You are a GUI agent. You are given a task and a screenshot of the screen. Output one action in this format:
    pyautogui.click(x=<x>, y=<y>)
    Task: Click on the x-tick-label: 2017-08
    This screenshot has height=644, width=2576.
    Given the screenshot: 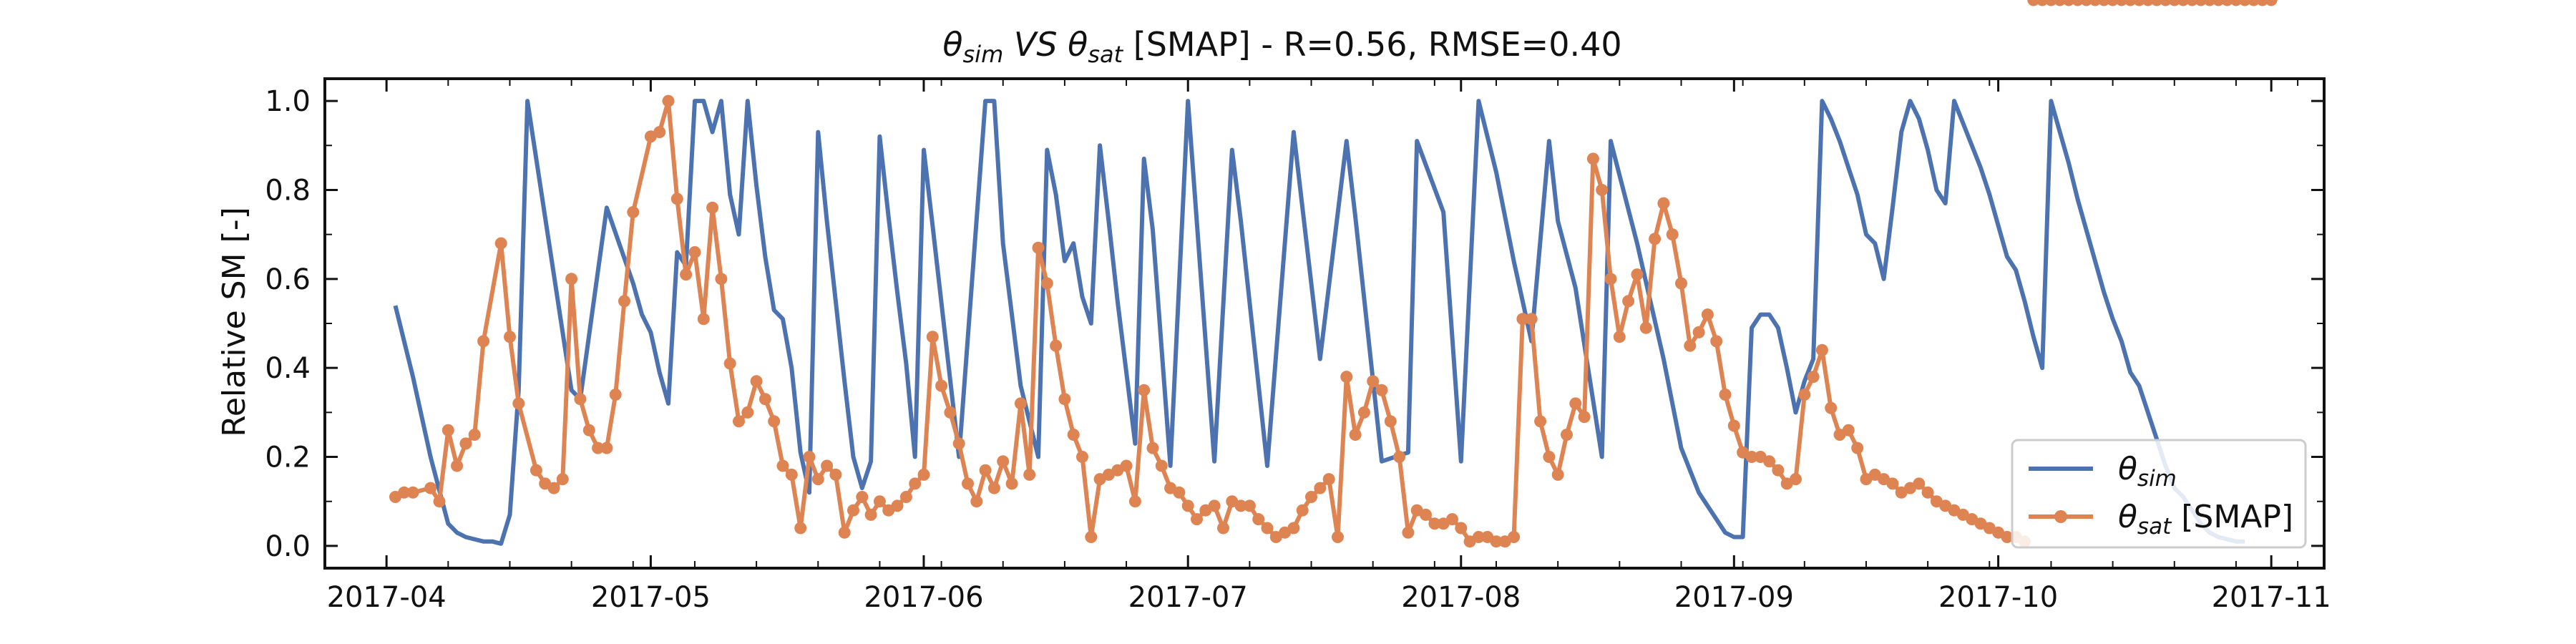 What is the action you would take?
    pyautogui.click(x=1461, y=597)
    